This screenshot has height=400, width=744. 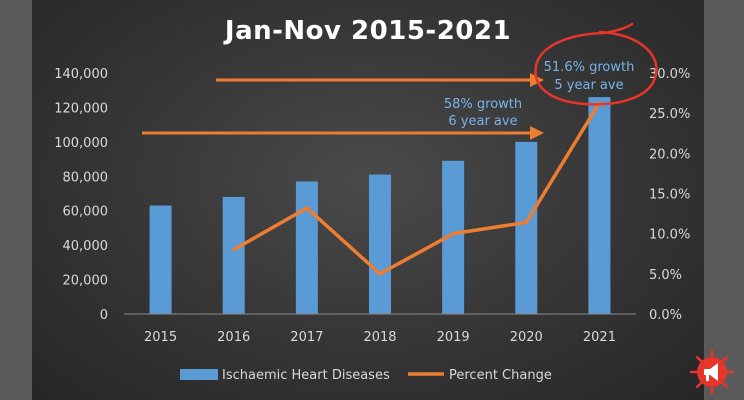 I want to click on annotation-6yr-line2: 6 year ave, so click(x=482, y=121).